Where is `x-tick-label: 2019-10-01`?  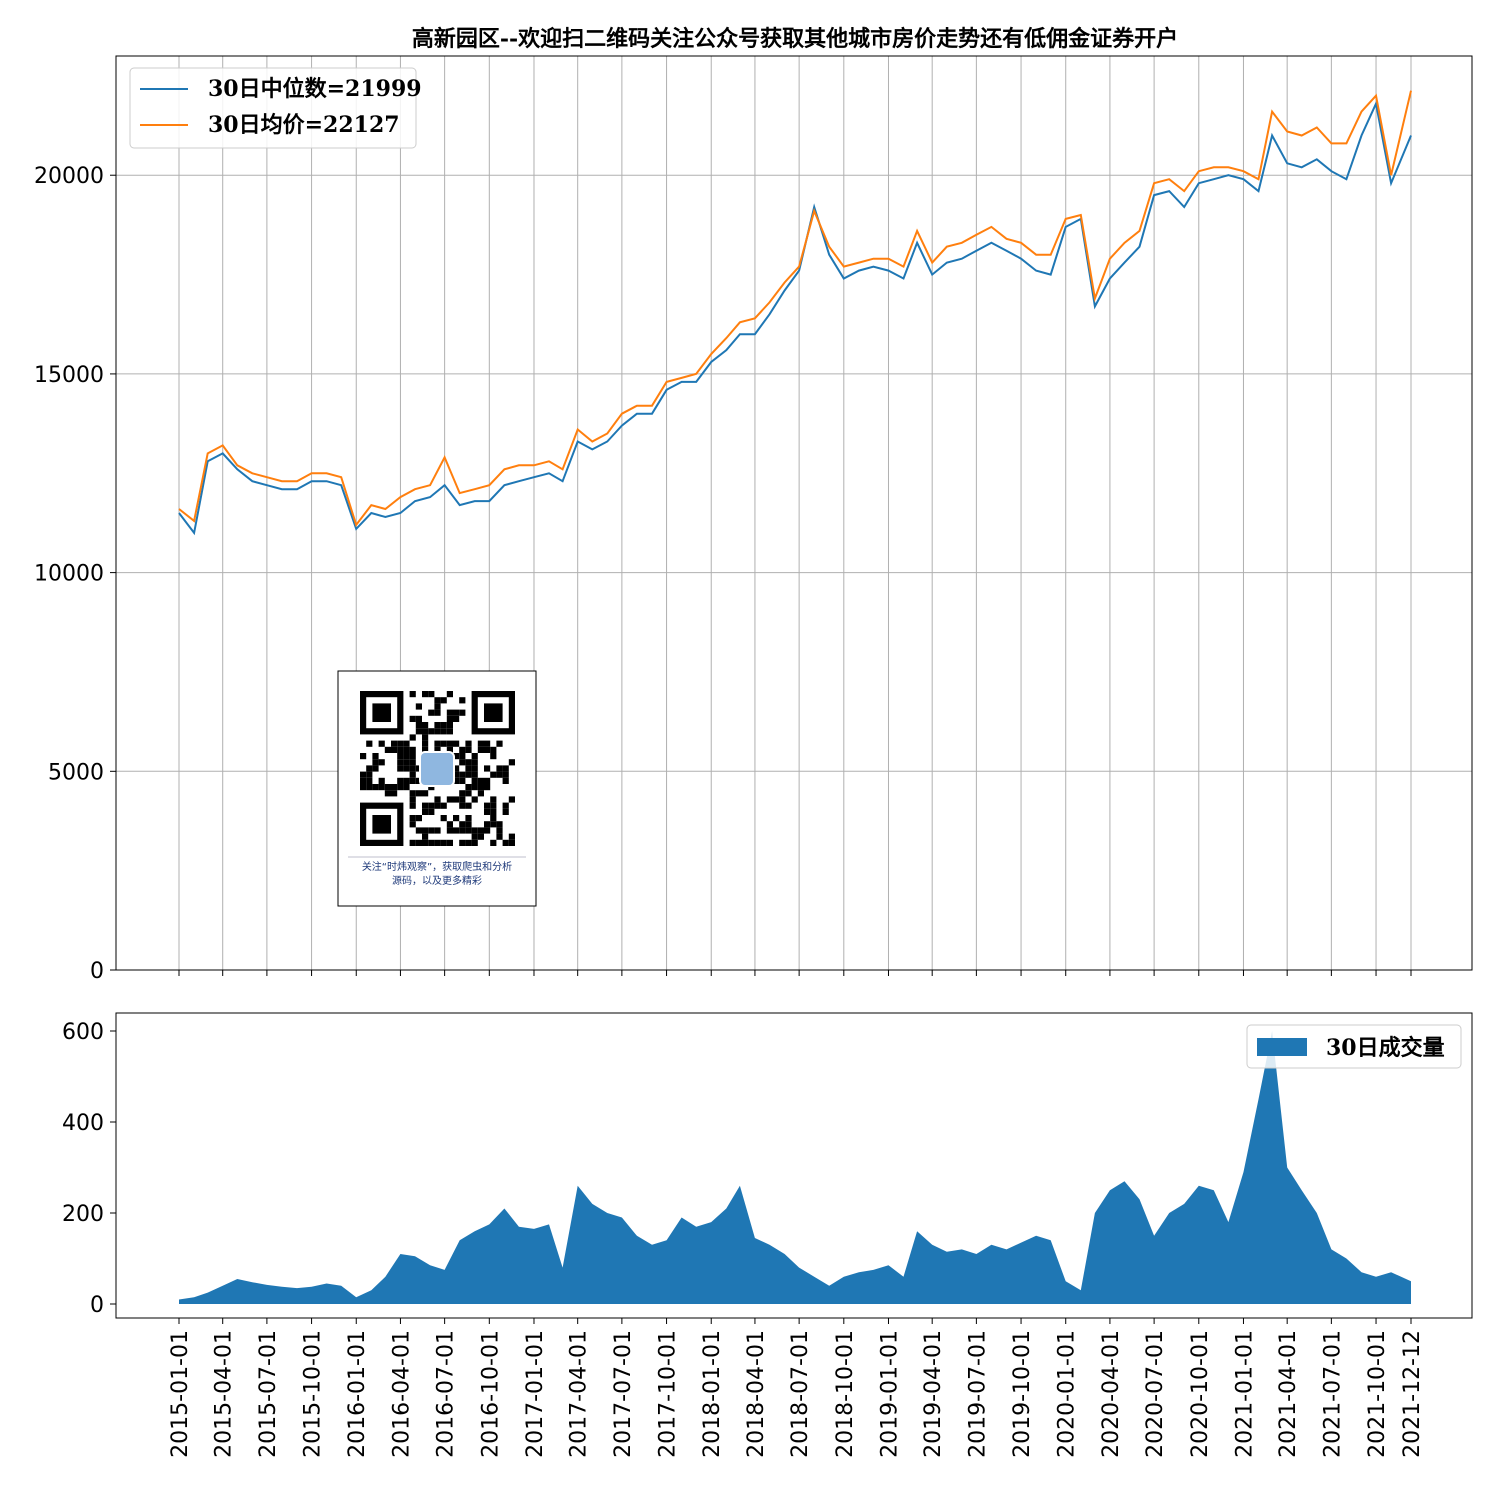
x-tick-label: 2019-10-01 is located at coordinates (1022, 1394).